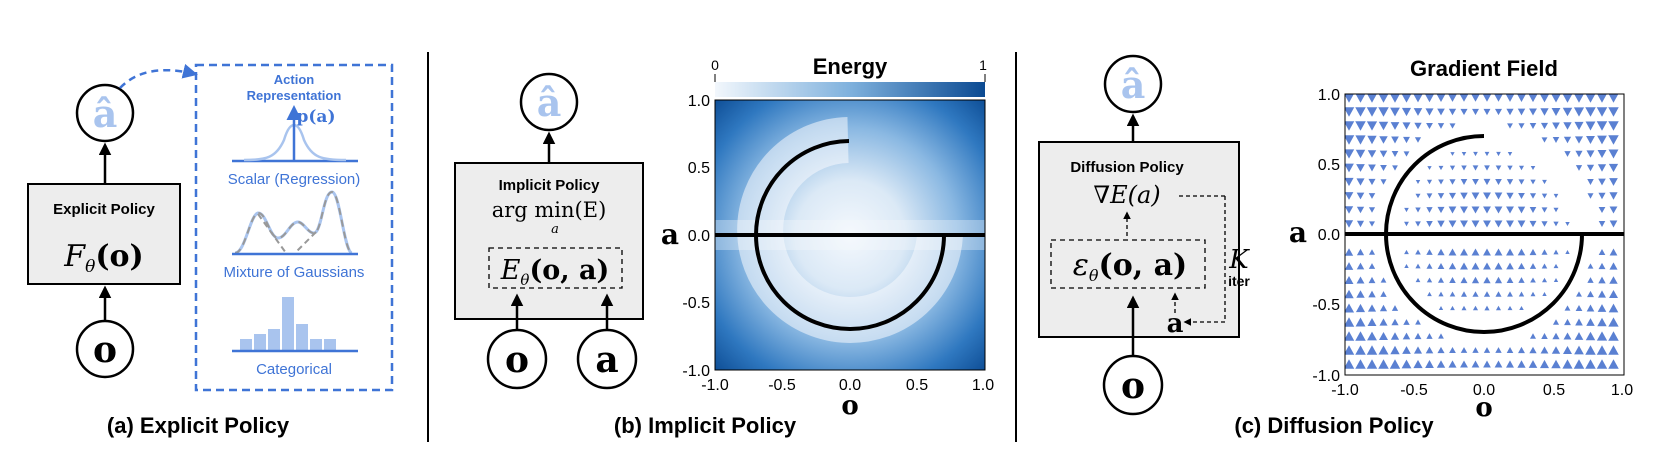  Describe the element at coordinates (294, 272) in the screenshot. I see `mixture-of-gaussians-label: Mixture of Gaussians` at that location.